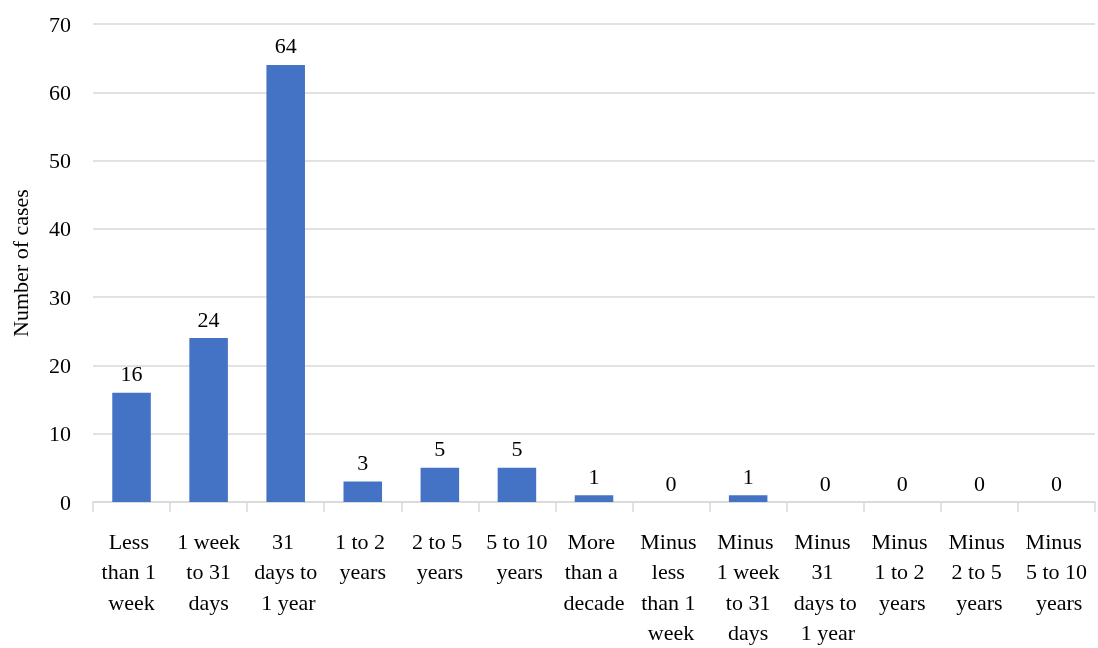 Image resolution: width=1098 pixels, height=648 pixels. I want to click on x-tick-label: 2 to 5 years, so click(440, 556).